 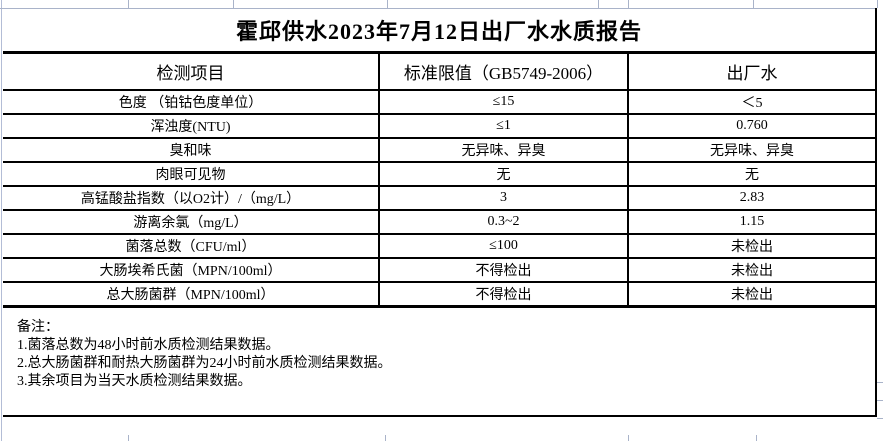 I want to click on report-title: 霍邱供水2023年7月12日出厂水水质报告, so click(x=440, y=31).